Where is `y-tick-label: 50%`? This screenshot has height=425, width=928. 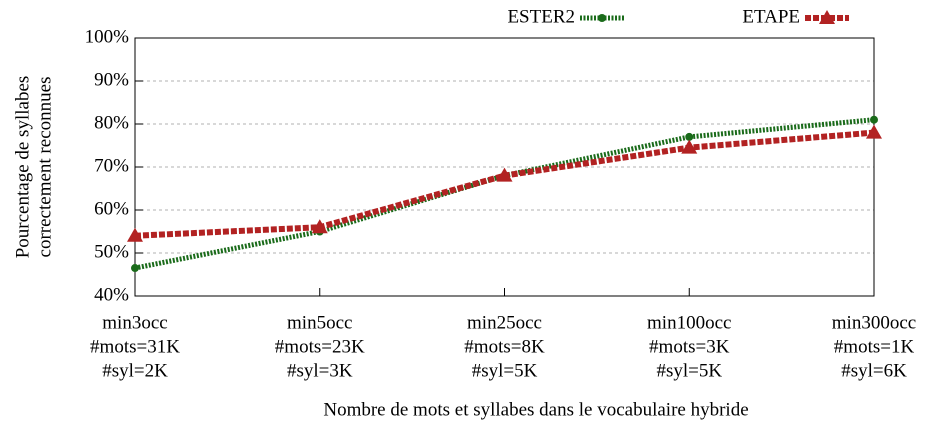
y-tick-label: 50% is located at coordinates (111, 251).